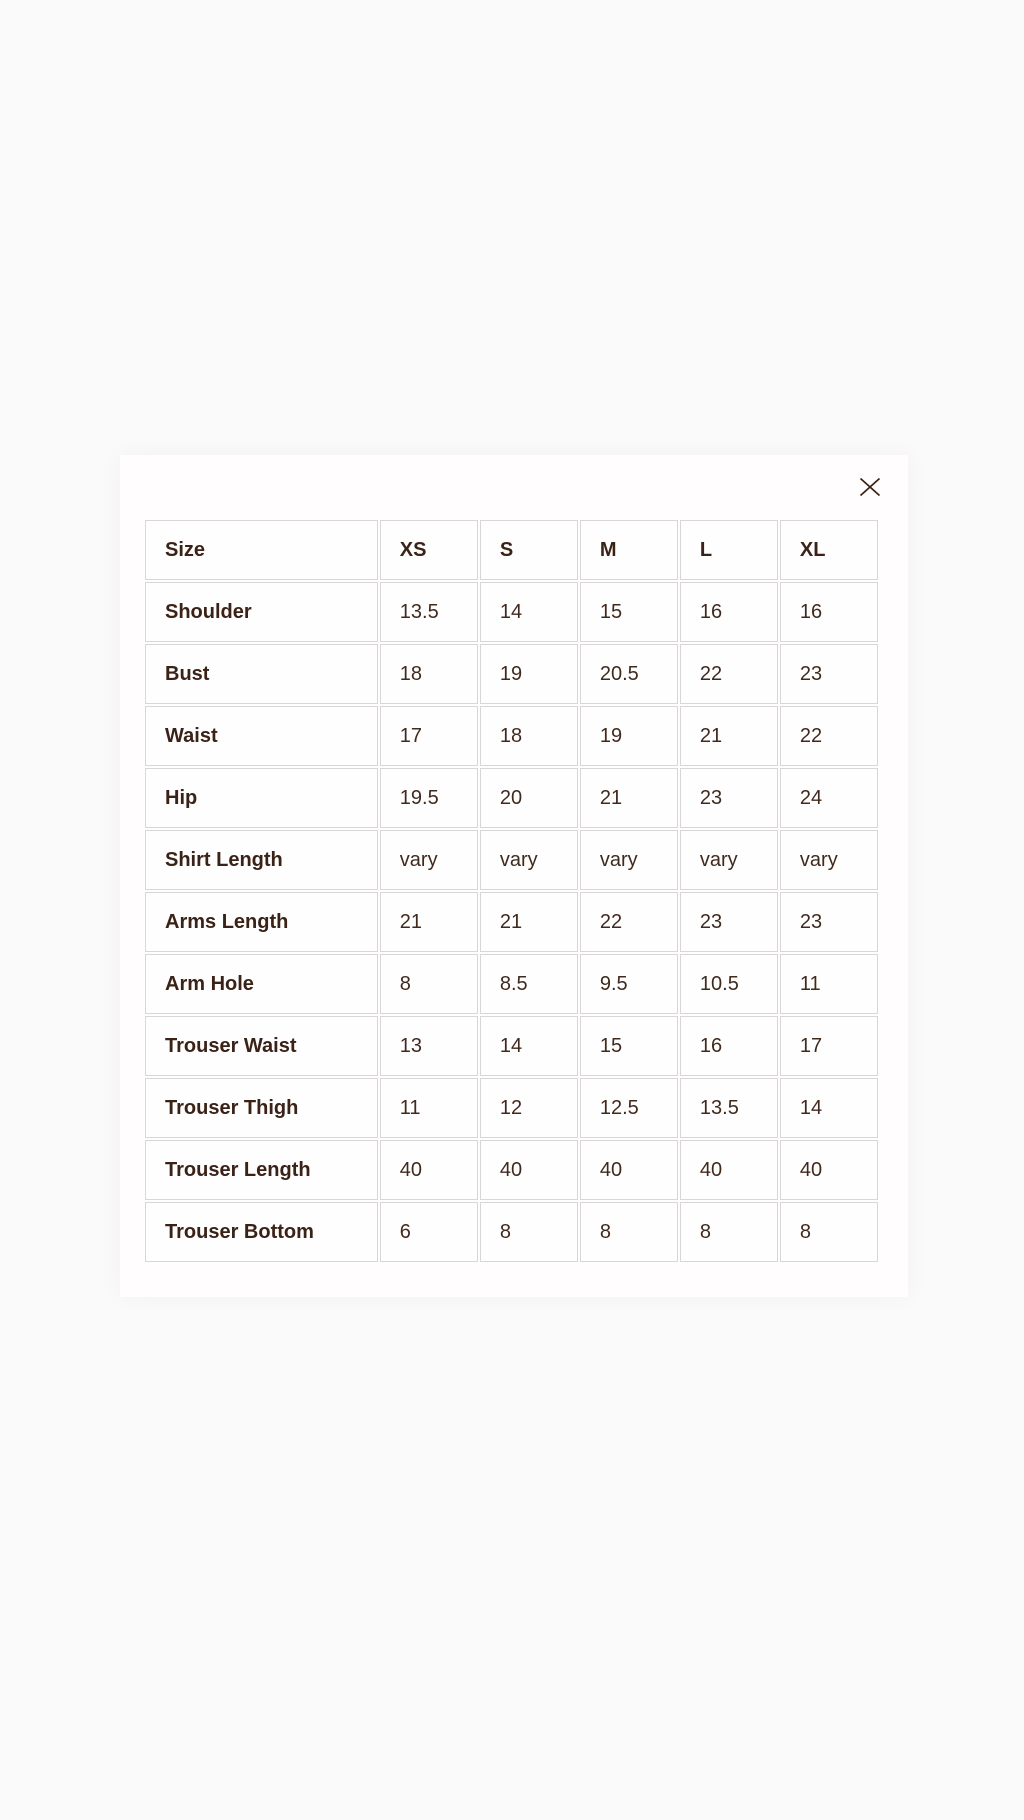  What do you see at coordinates (261, 550) in the screenshot?
I see `header-cell-size: Size` at bounding box center [261, 550].